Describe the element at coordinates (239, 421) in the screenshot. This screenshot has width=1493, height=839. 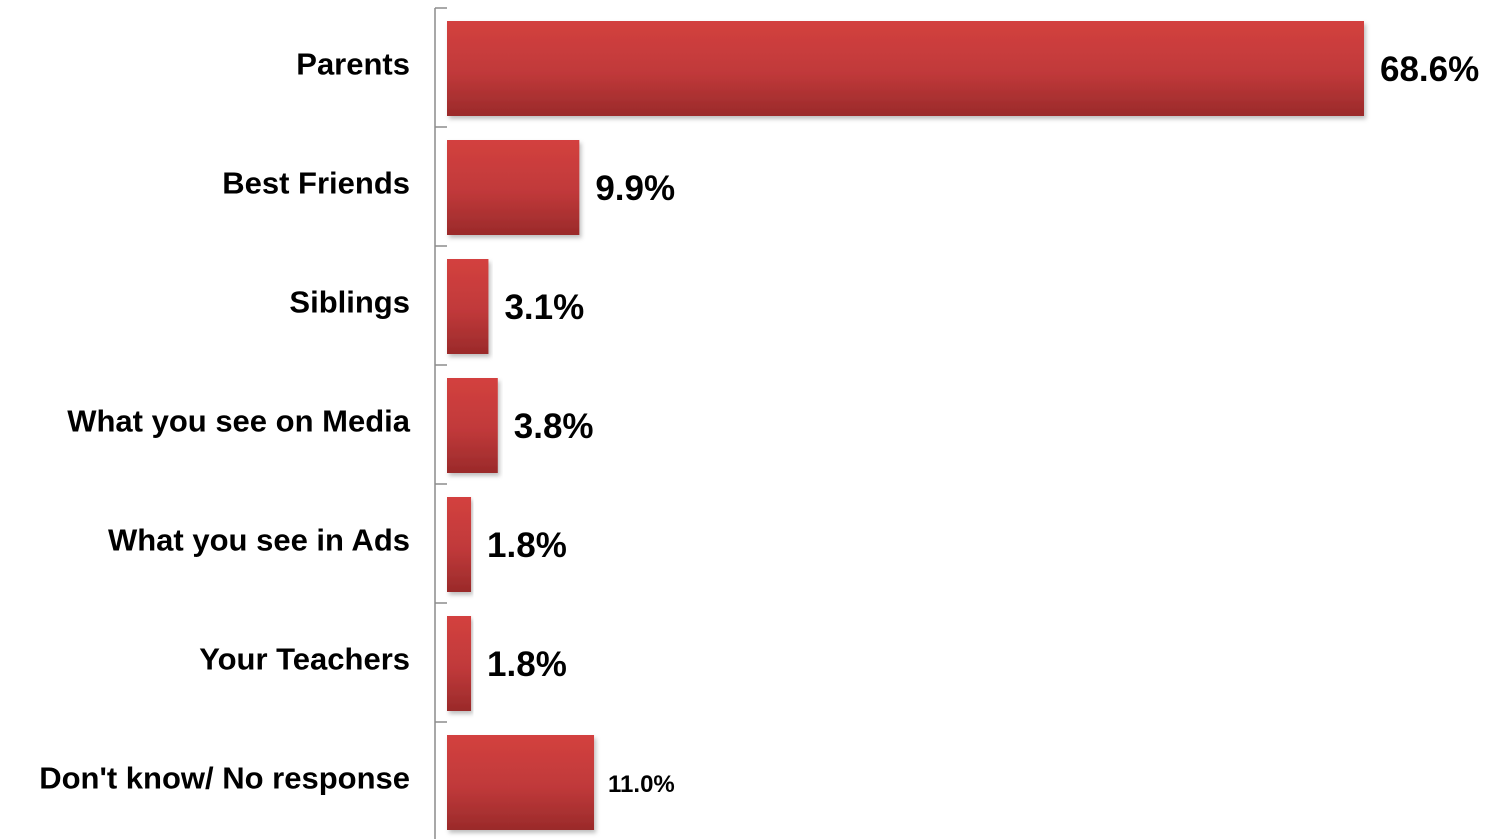
I see `category-label: What you see on Media` at that location.